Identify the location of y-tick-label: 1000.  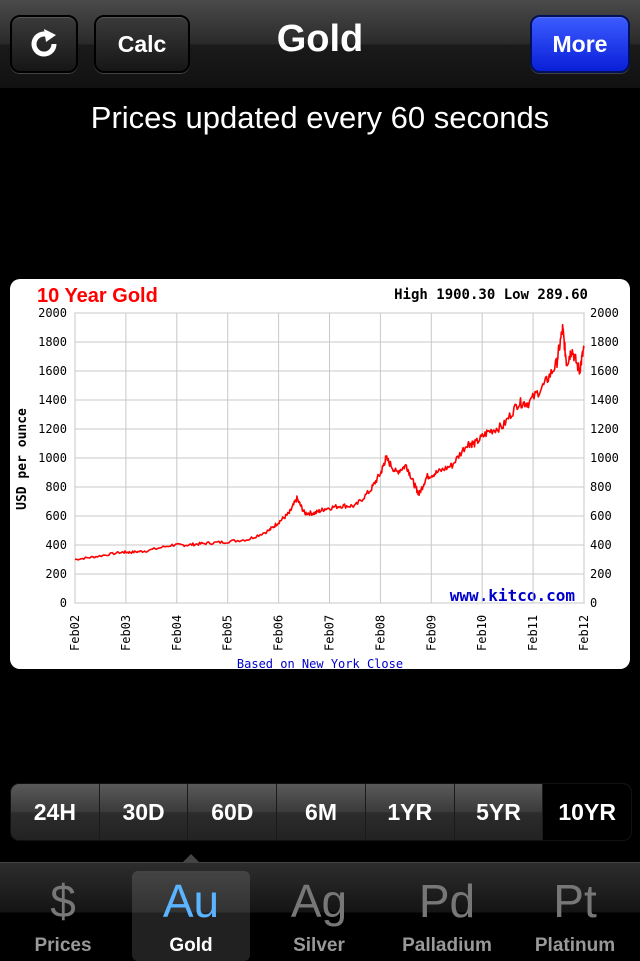
(52, 458).